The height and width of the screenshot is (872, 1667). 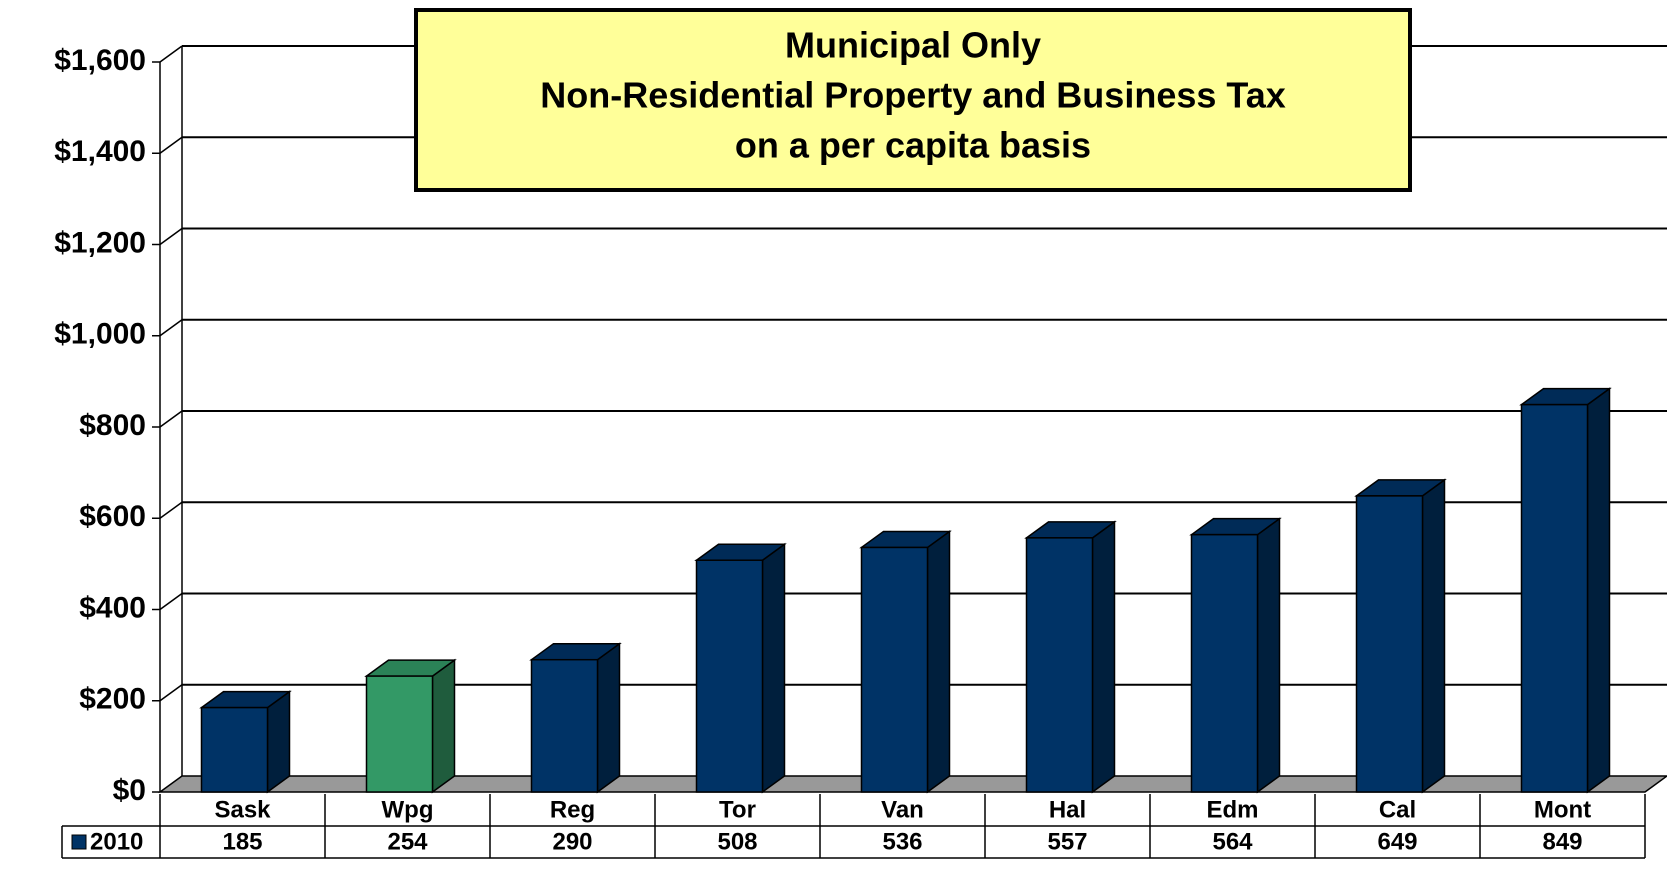 I want to click on y-tick-label: $600, so click(x=112, y=516).